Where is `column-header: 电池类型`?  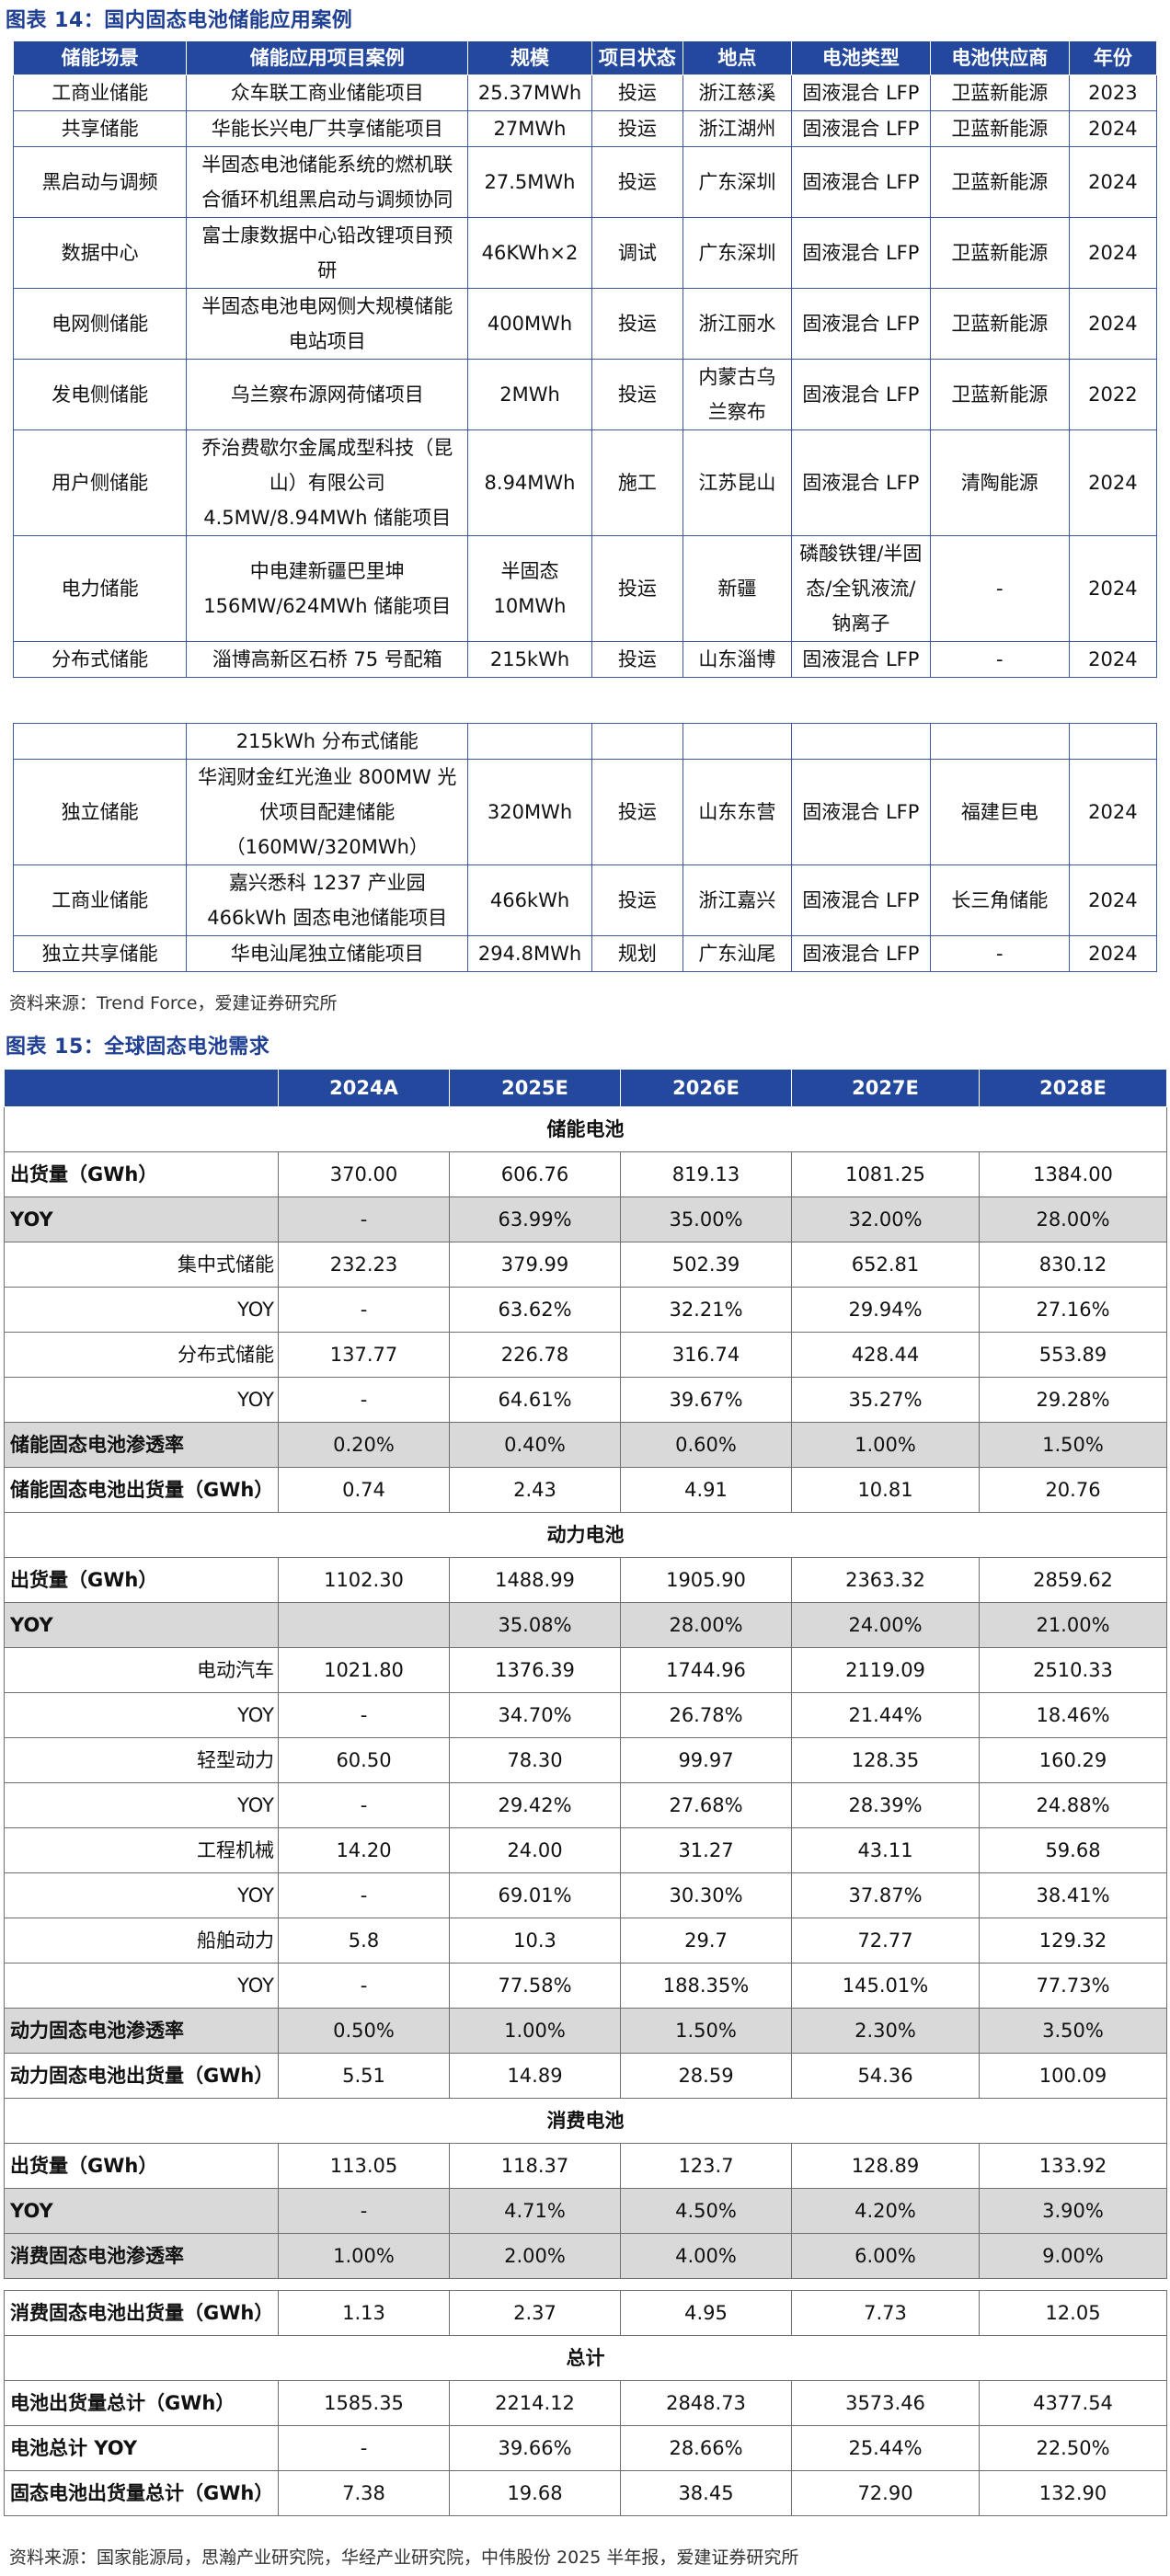 column-header: 电池类型 is located at coordinates (860, 57).